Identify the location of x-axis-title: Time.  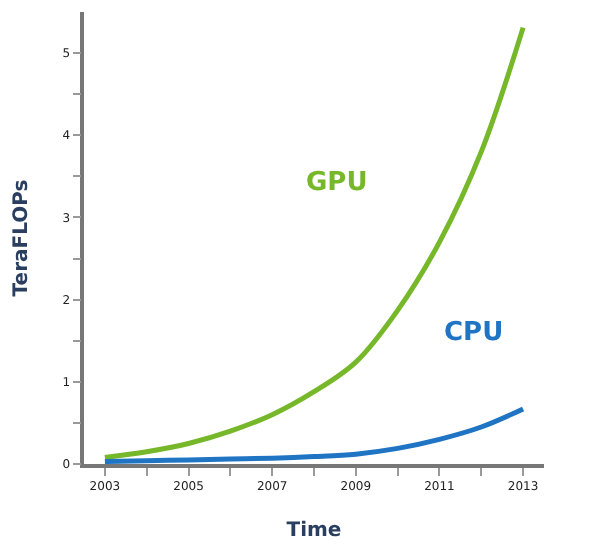
(314, 530).